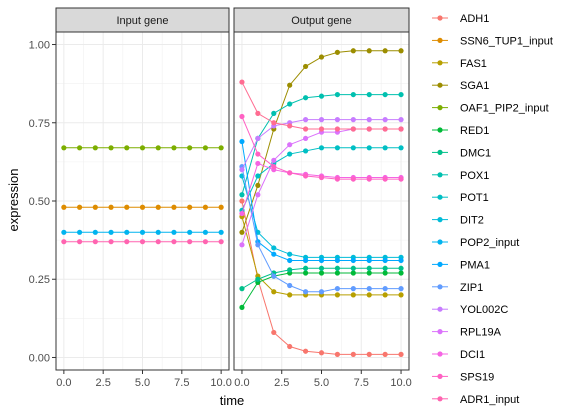  What do you see at coordinates (481, 333) in the screenshot?
I see `legend-label: RPL19A` at bounding box center [481, 333].